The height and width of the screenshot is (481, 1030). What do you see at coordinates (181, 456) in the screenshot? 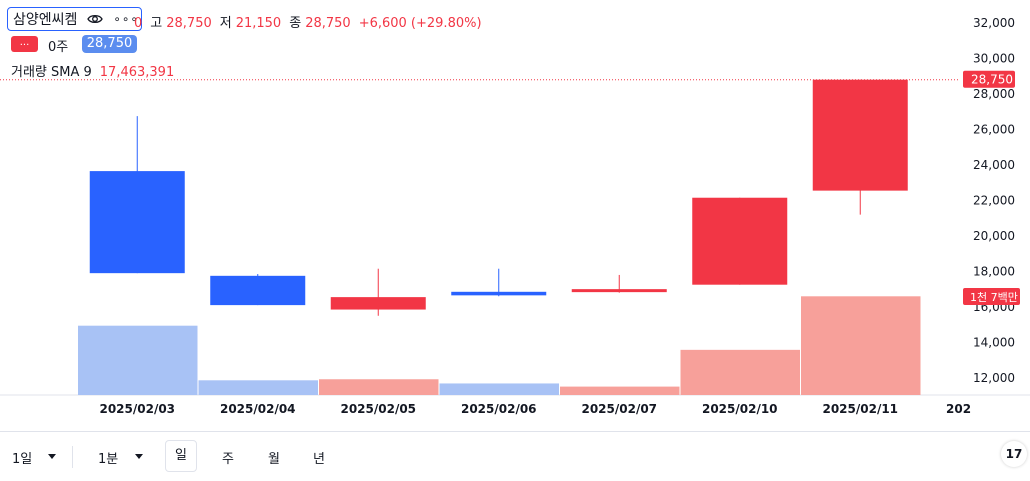
I see `period-day-button: 일` at bounding box center [181, 456].